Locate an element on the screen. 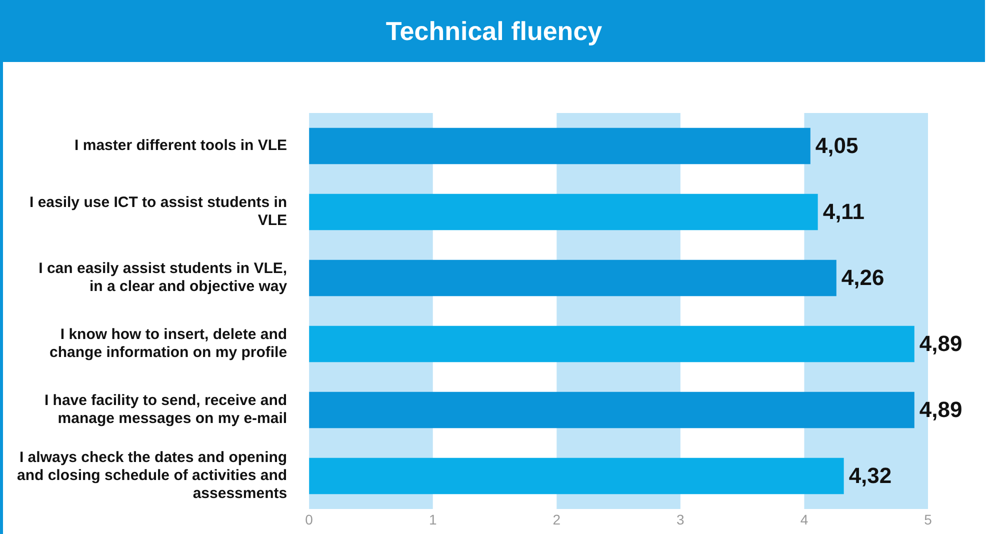  data-label: 4,05 is located at coordinates (836, 145).